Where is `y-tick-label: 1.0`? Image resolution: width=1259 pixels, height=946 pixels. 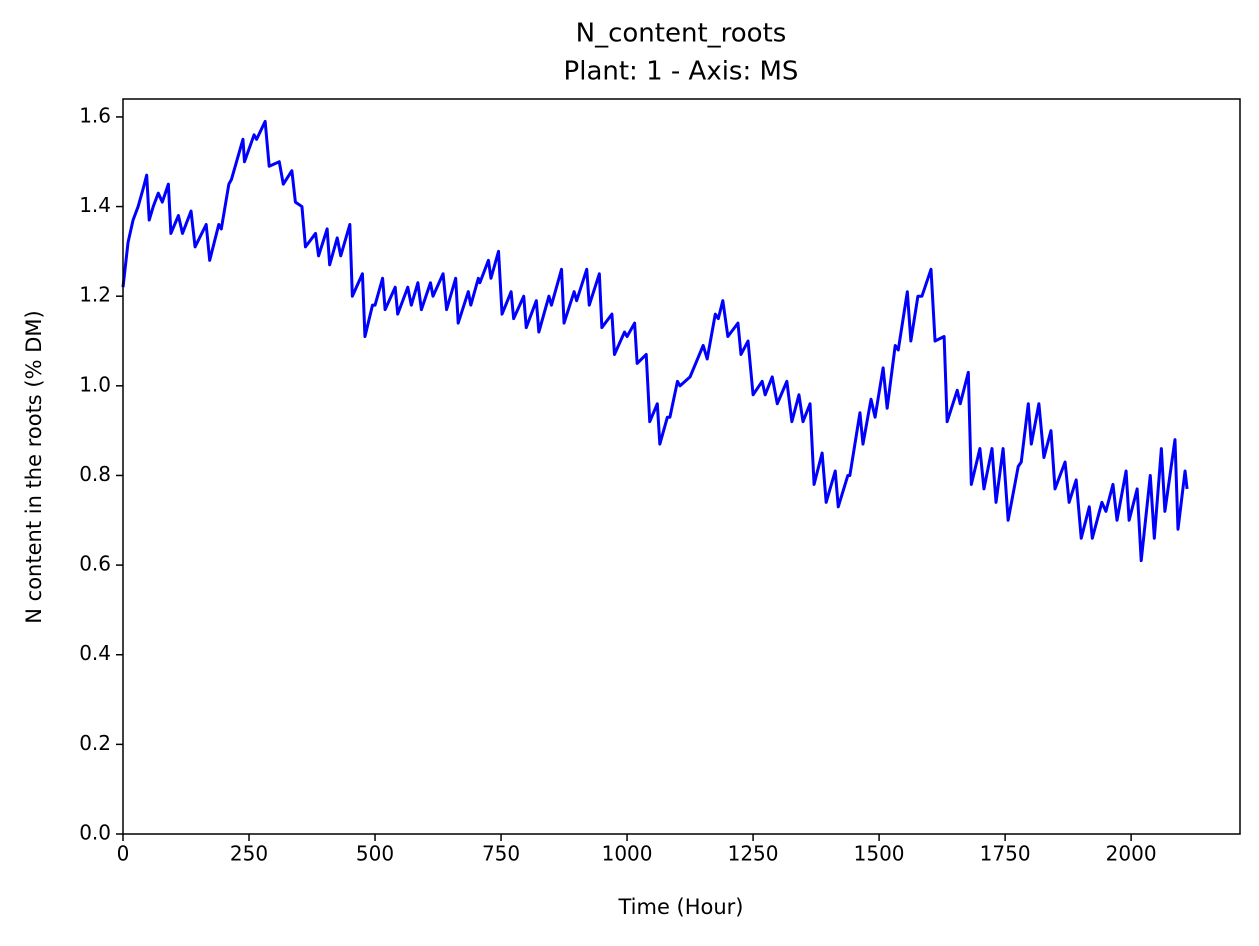 y-tick-label: 1.0 is located at coordinates (95, 384).